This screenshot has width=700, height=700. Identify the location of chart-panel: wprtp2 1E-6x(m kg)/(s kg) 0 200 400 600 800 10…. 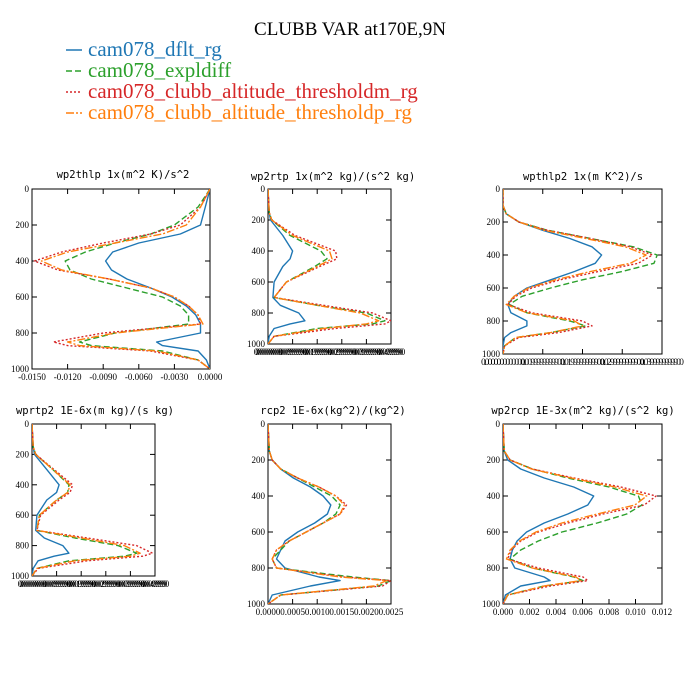
(92, 497).